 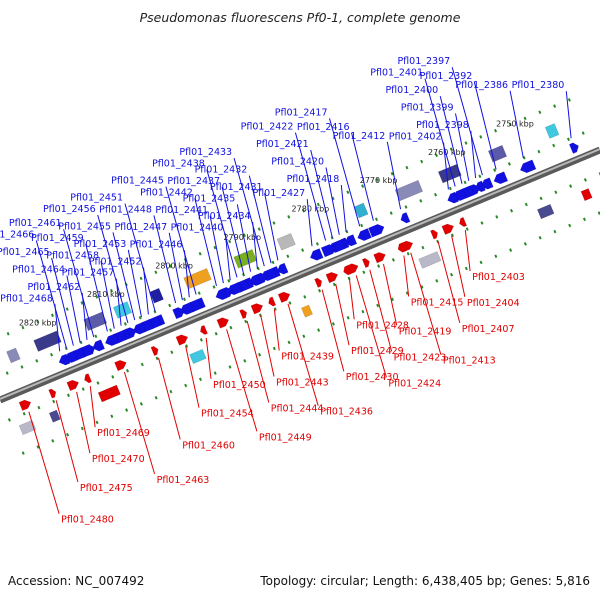 What do you see at coordinates (313, 179) in the screenshot?
I see `forward-gene-label: Pfl01_2418` at bounding box center [313, 179].